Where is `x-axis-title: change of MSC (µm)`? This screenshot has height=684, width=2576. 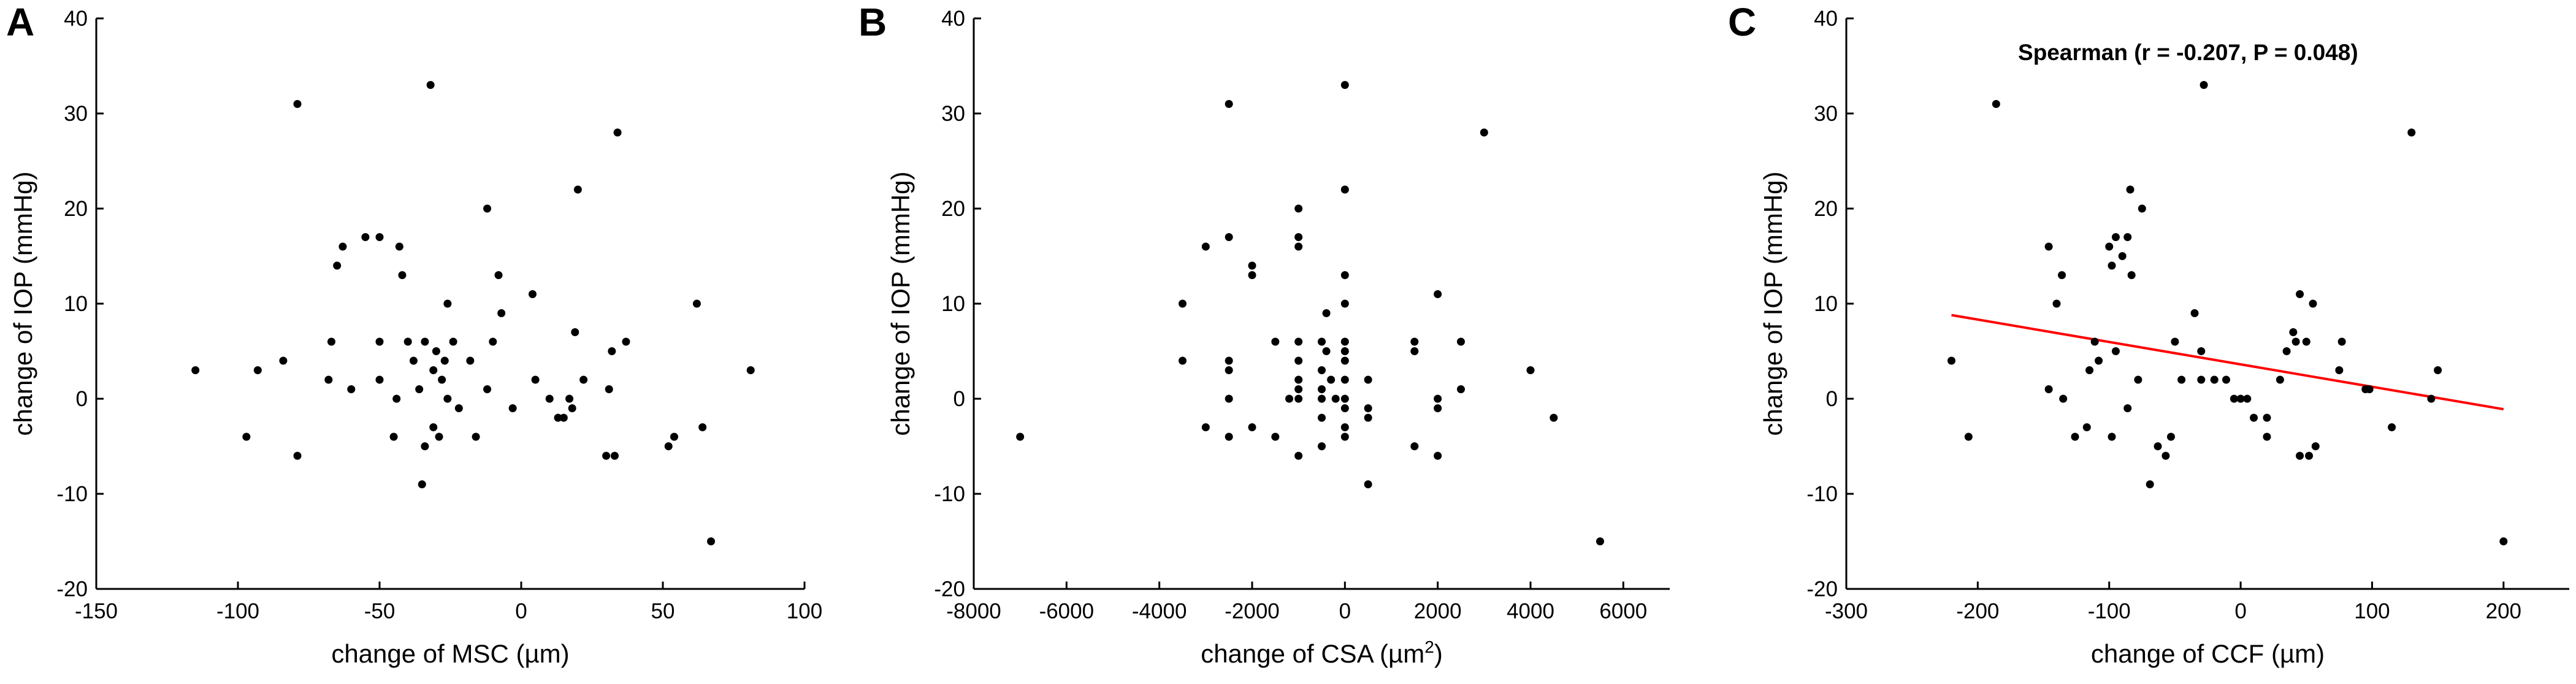
x-axis-title: change of MSC (µm) is located at coordinates (450, 653).